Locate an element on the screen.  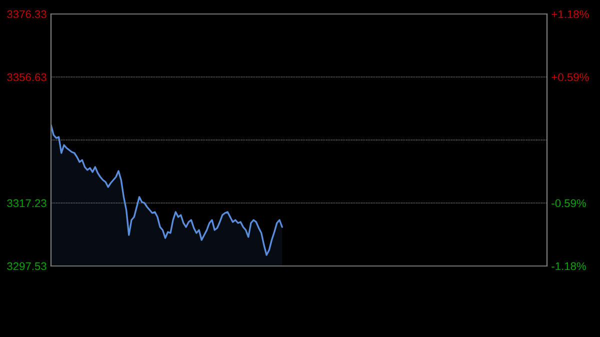
y-tick-label: 3297.53 is located at coordinates (26, 266).